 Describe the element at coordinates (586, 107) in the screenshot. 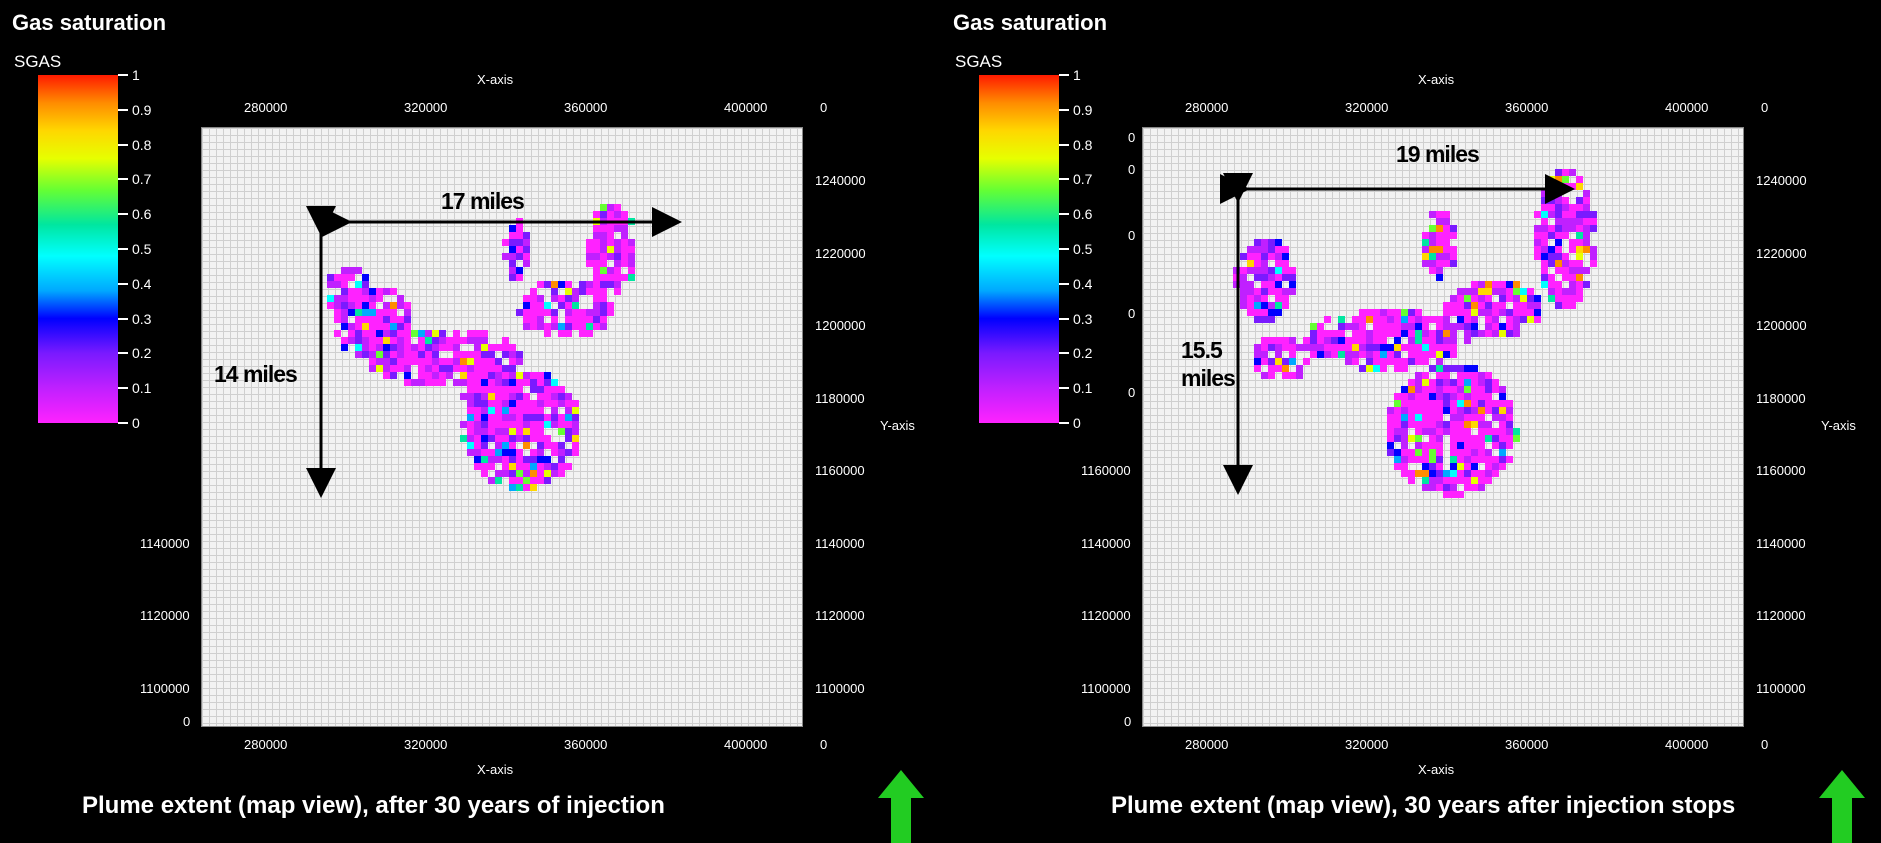

I see `x-tick-label-top: 360000` at that location.